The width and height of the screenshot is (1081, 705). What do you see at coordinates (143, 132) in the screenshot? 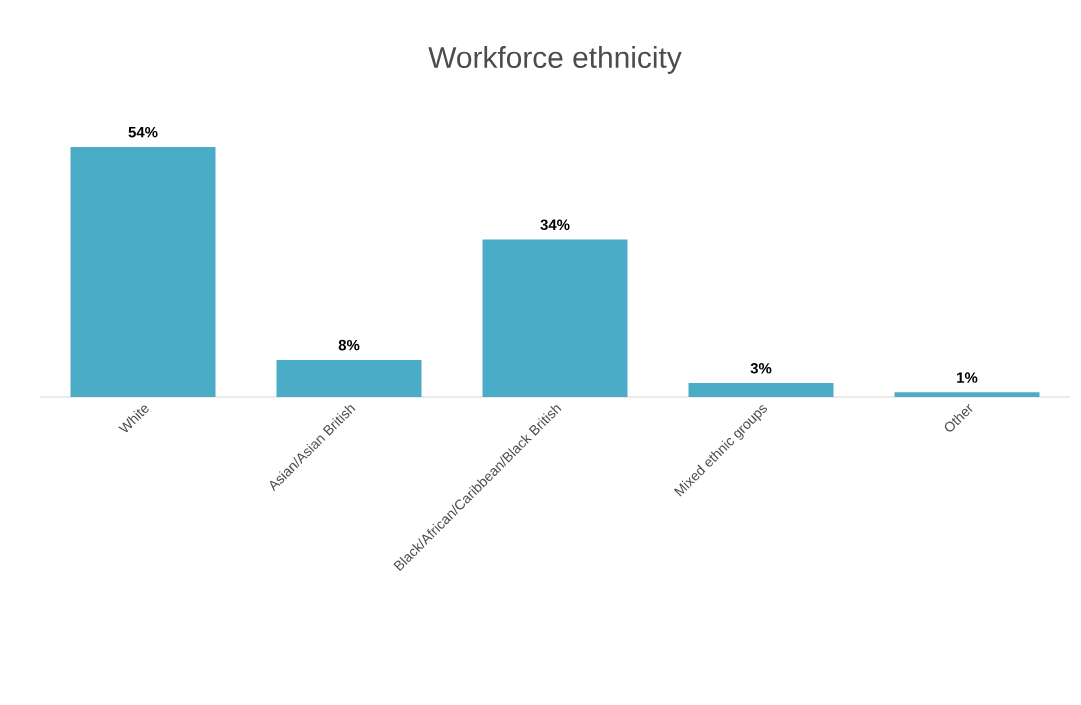
I see `data-label: 54%` at bounding box center [143, 132].